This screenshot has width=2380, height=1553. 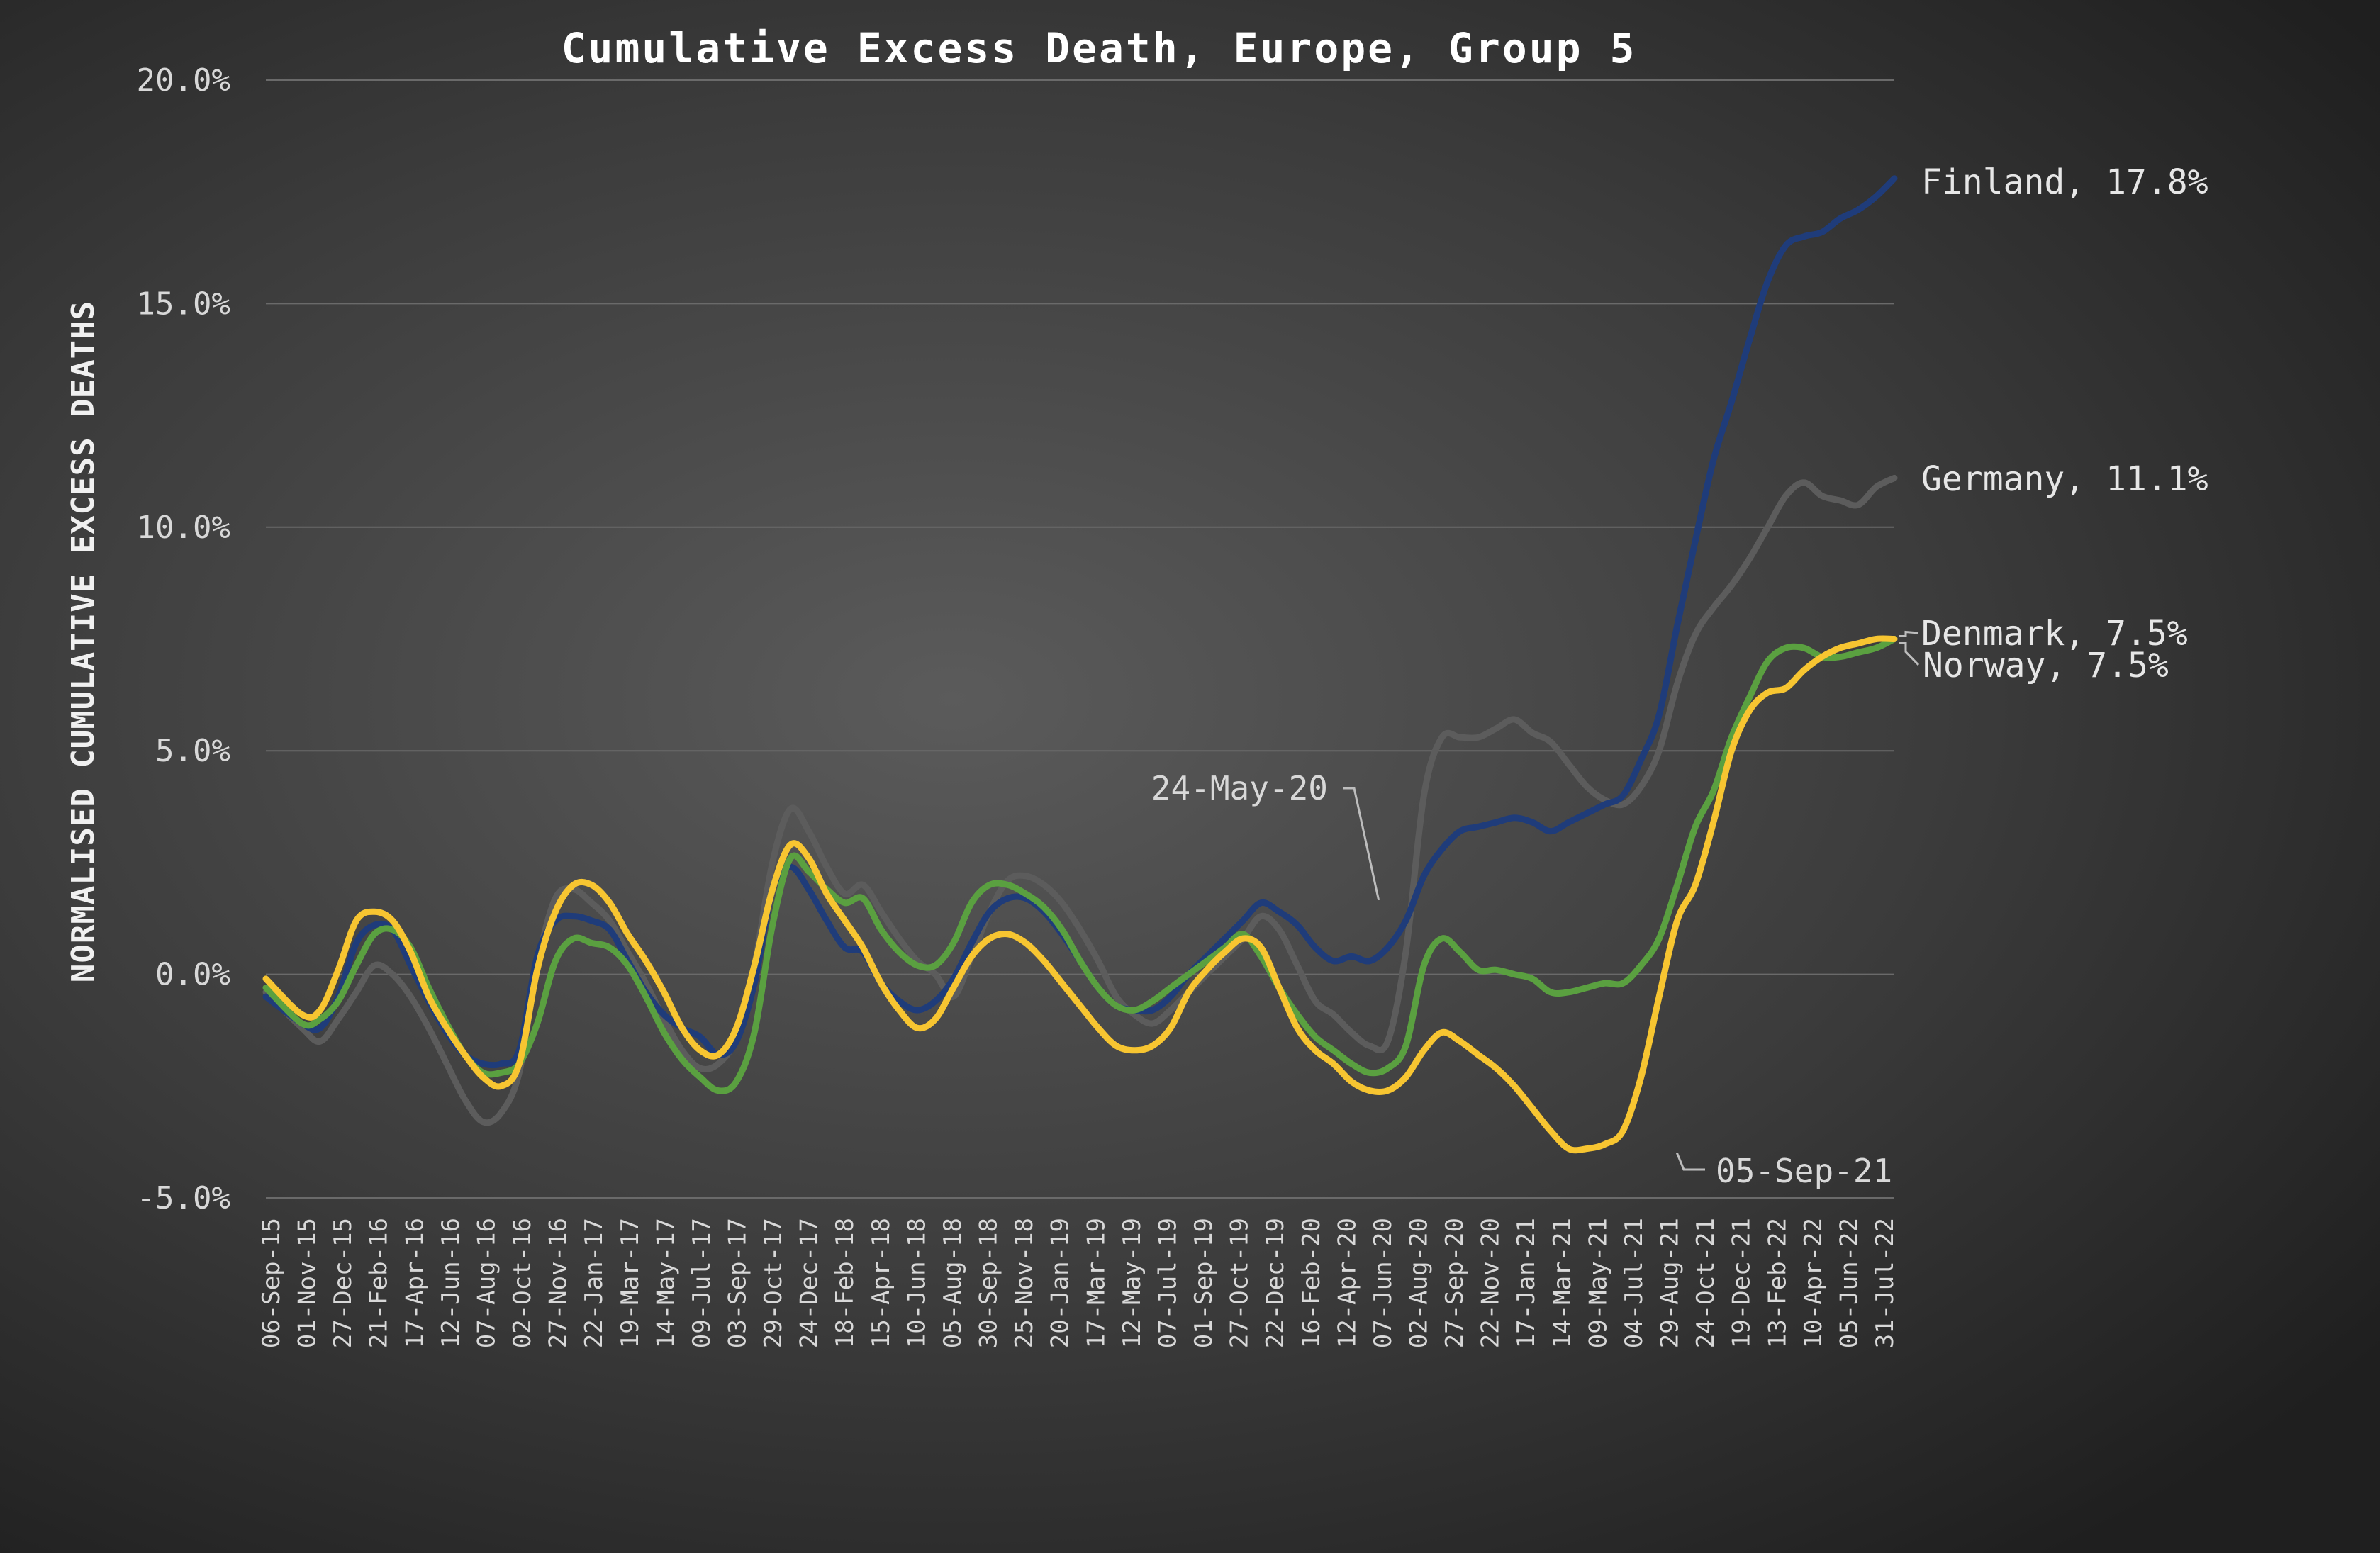 I want to click on end-label-finland: Finland, 17.8%, so click(x=2065, y=182).